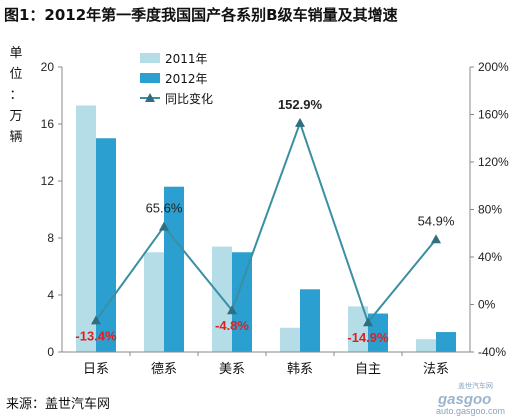 Image resolution: width=531 pixels, height=418 pixels. What do you see at coordinates (164, 208) in the screenshot?
I see `data-label-1: 65.6%` at bounding box center [164, 208].